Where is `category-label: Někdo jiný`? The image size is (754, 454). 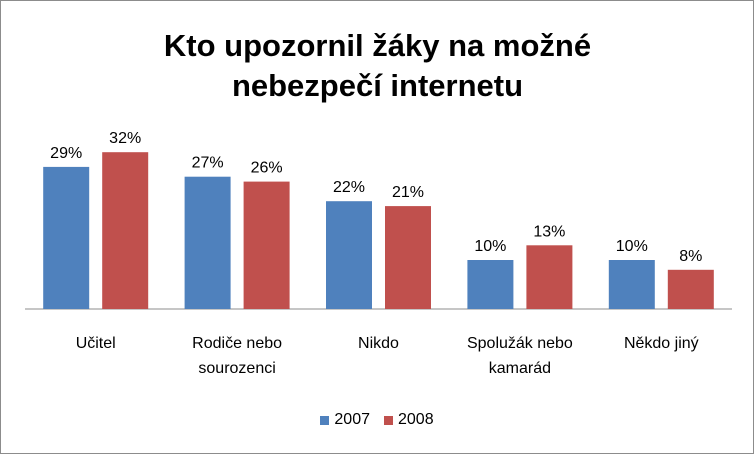
category-label: Někdo jiný is located at coordinates (661, 343).